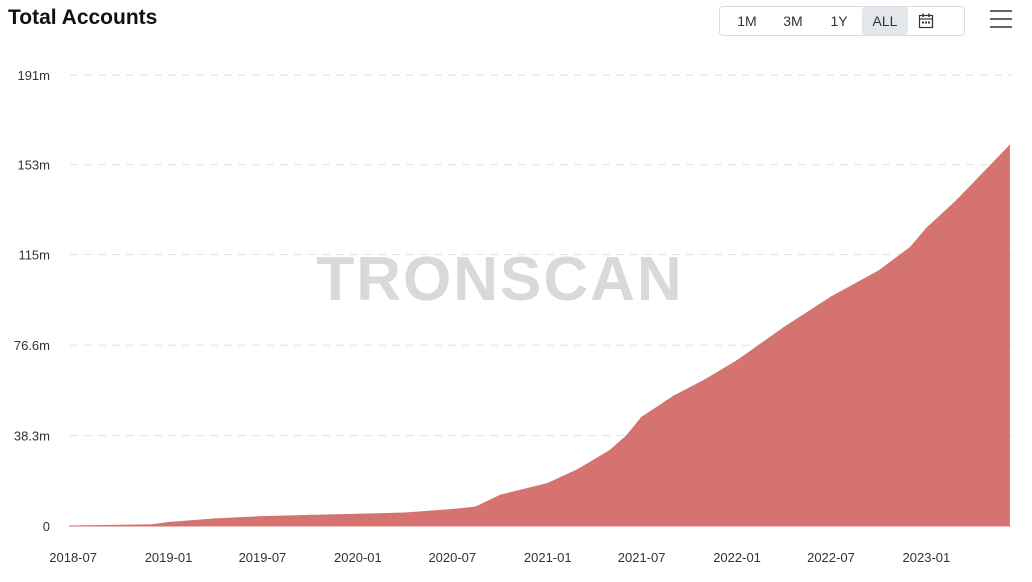 This screenshot has width=1032, height=582. I want to click on y-tick-label: 191m, so click(33, 75).